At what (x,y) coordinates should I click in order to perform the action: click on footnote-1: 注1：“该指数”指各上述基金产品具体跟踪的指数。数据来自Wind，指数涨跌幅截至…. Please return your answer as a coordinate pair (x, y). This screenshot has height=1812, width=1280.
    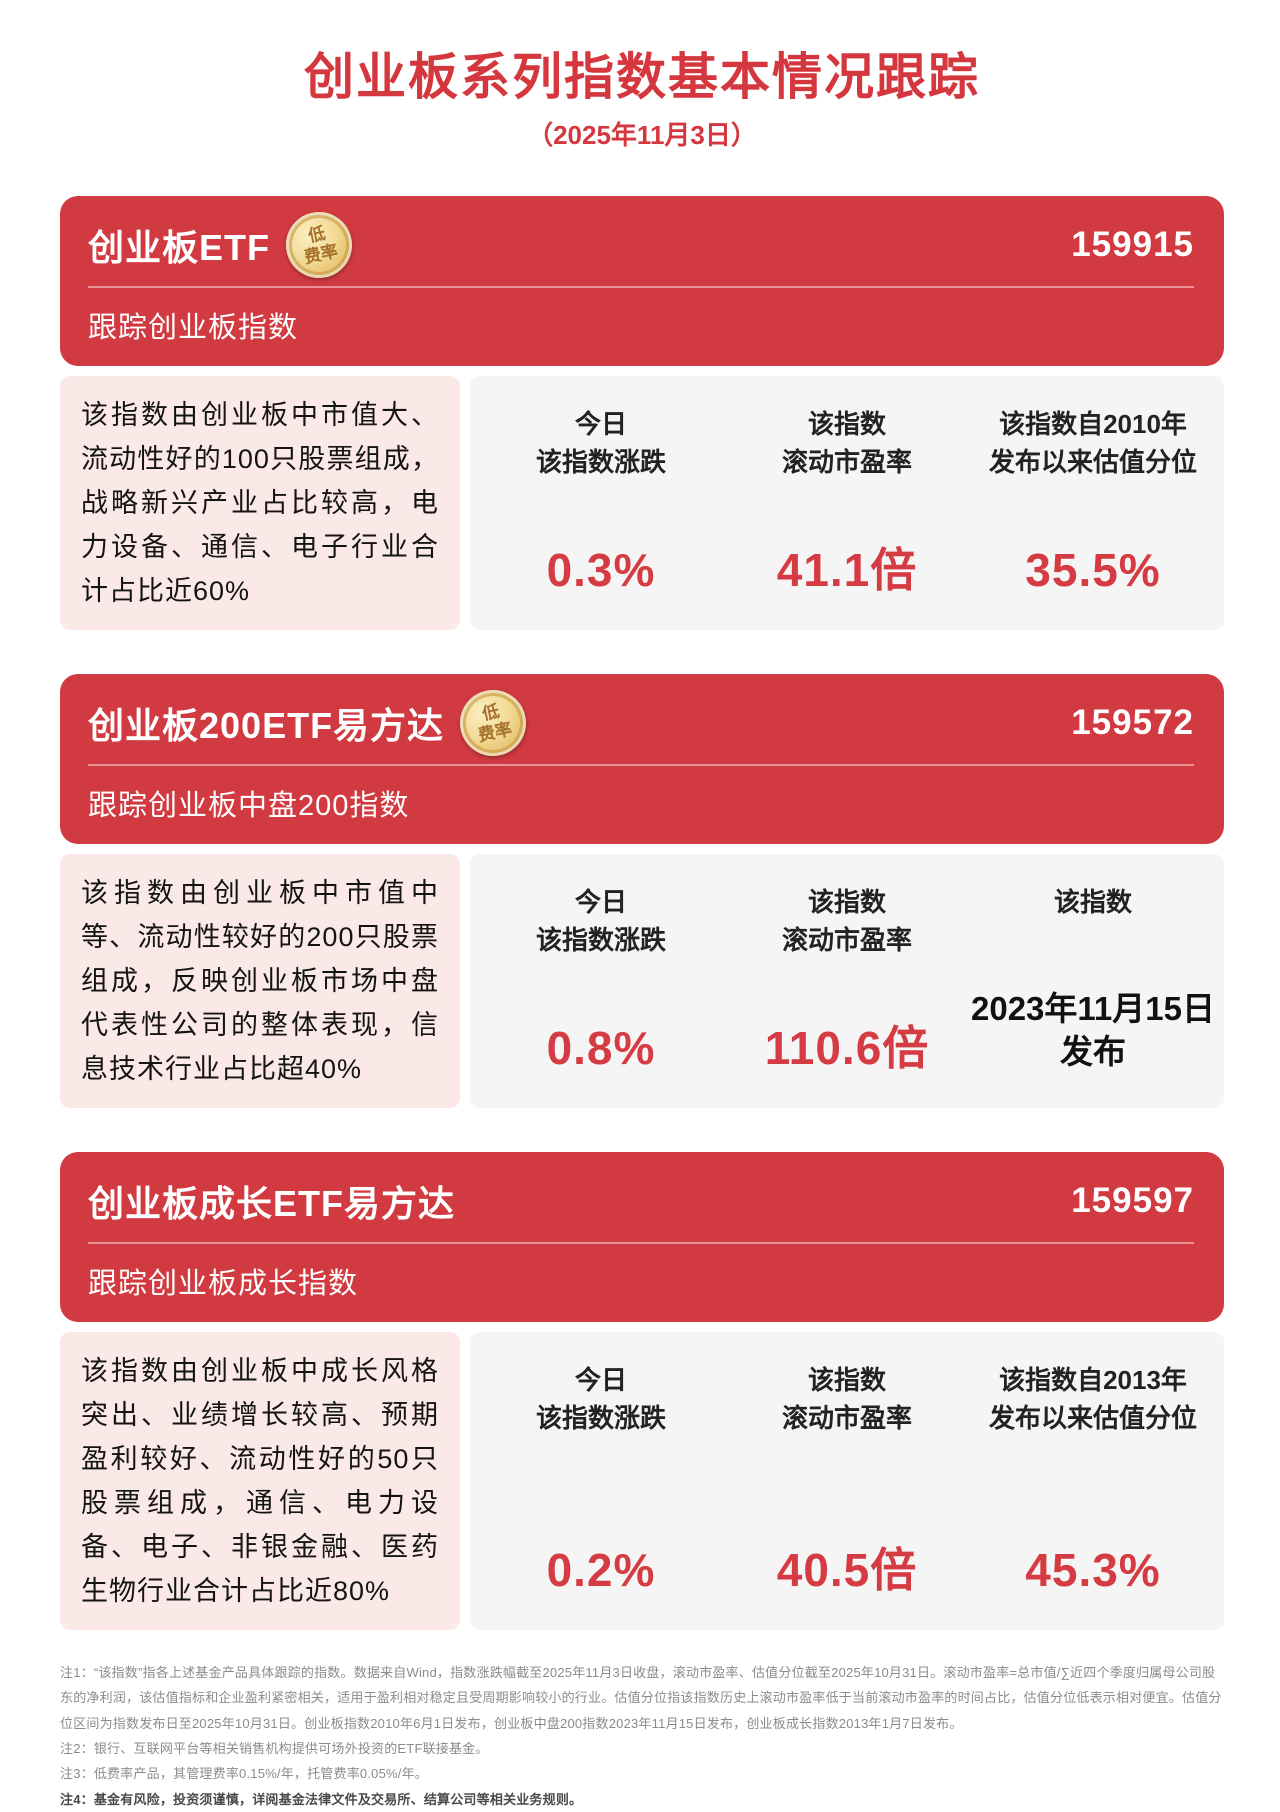
    Looking at the image, I should click on (641, 1698).